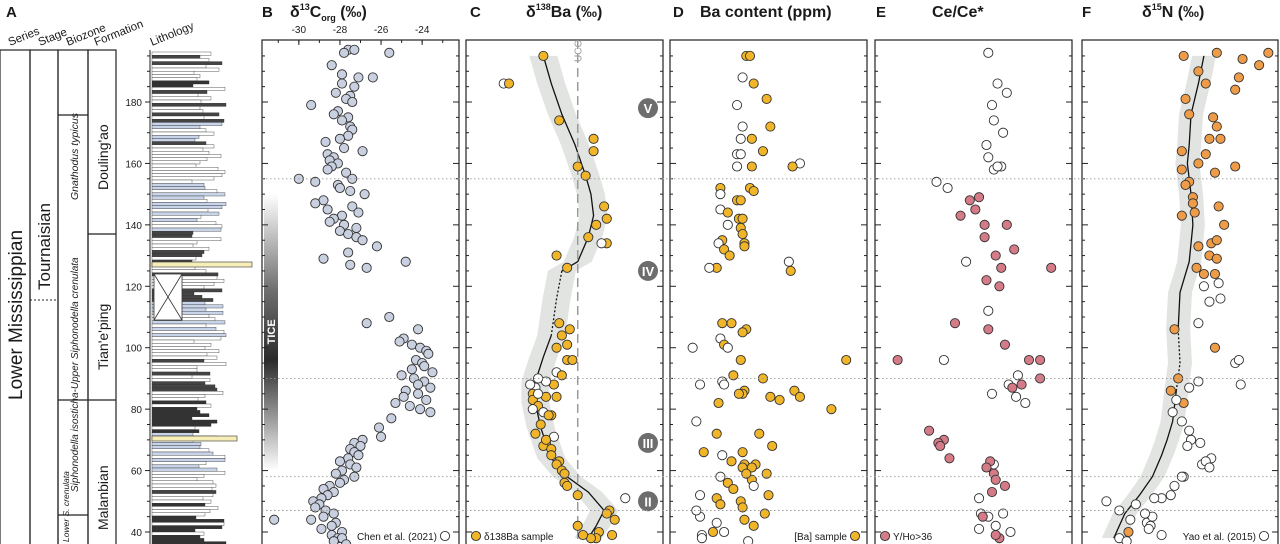 The image size is (1280, 544). Describe the element at coordinates (958, 12) in the screenshot. I see `panel-title-e: Ce/Ce*` at that location.